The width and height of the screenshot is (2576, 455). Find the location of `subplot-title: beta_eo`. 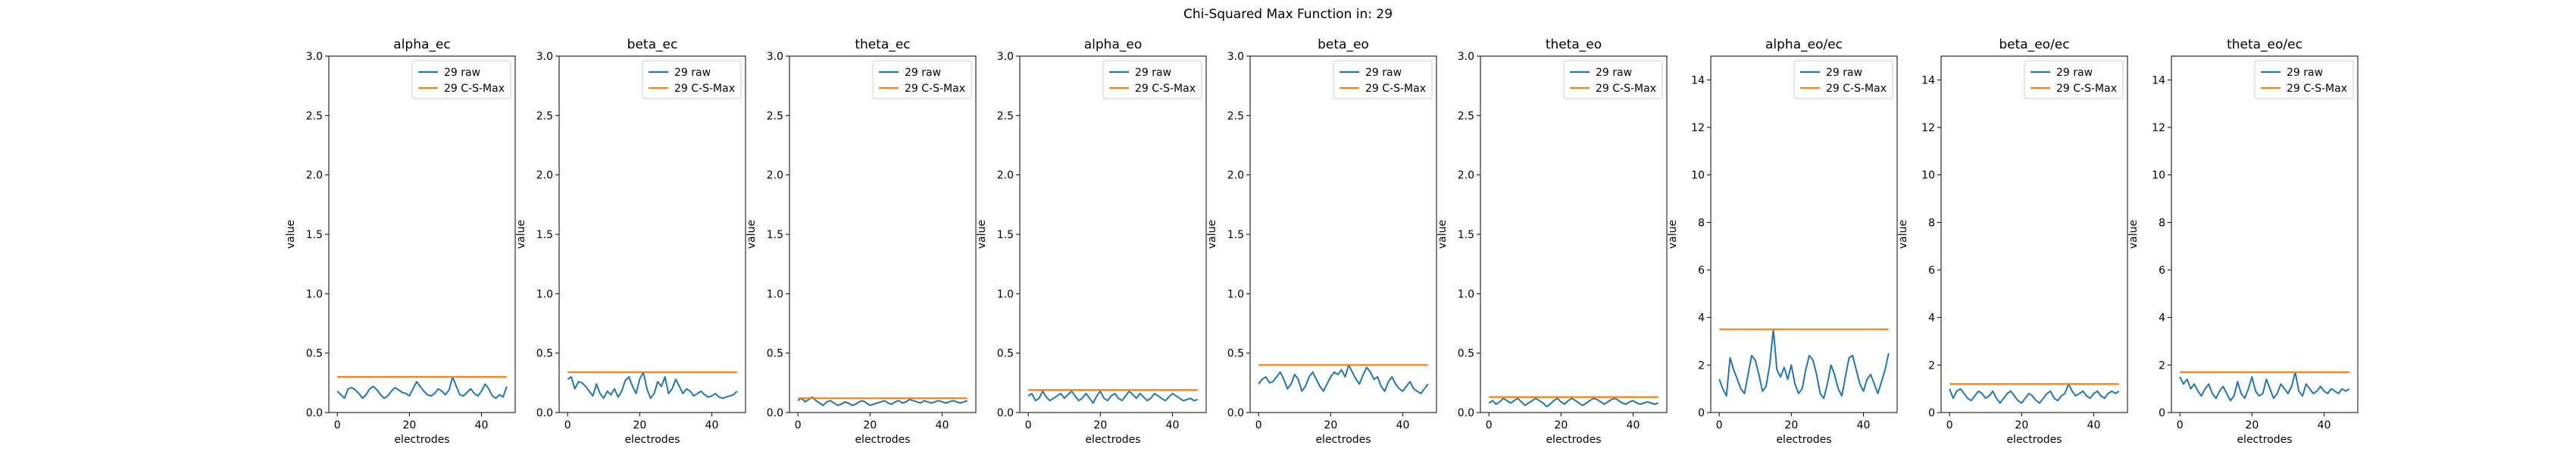

subplot-title: beta_eo is located at coordinates (1344, 44).